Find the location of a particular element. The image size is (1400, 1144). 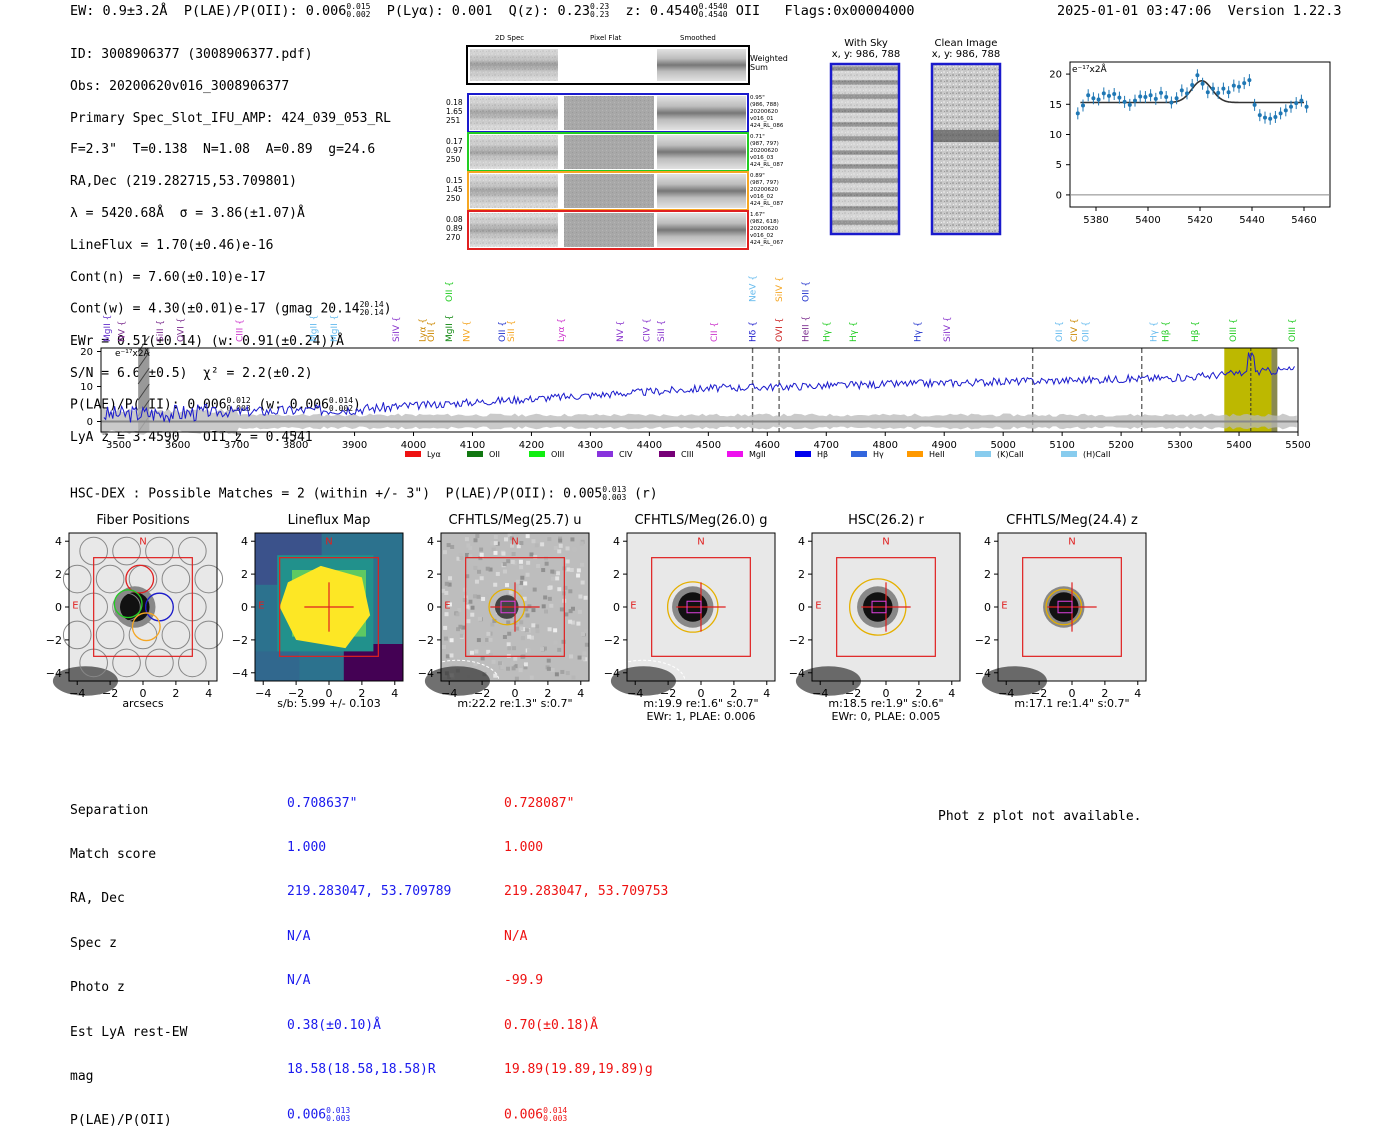

row-note-line: v016_01 is located at coordinates (762, 119).